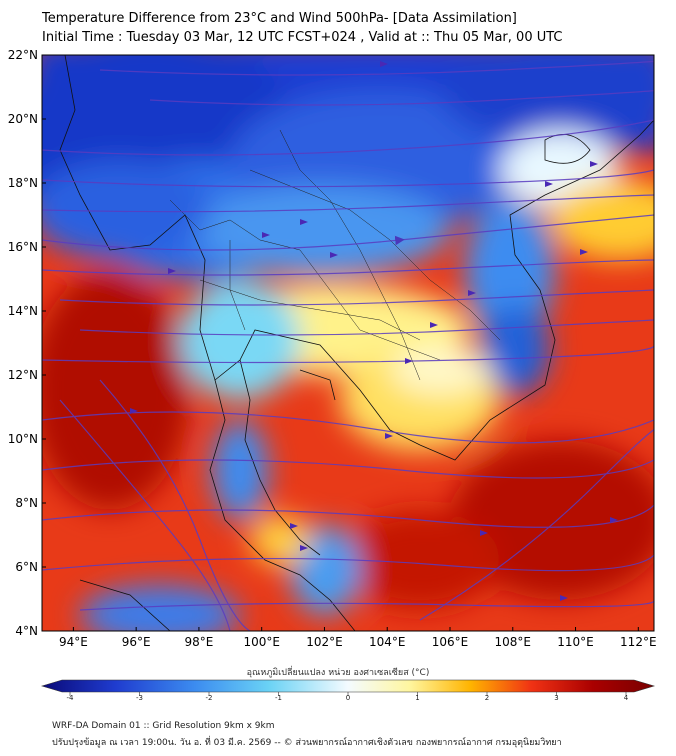 The width and height of the screenshot is (676, 756). What do you see at coordinates (136, 642) in the screenshot?
I see `lon-label: 96°E` at bounding box center [136, 642].